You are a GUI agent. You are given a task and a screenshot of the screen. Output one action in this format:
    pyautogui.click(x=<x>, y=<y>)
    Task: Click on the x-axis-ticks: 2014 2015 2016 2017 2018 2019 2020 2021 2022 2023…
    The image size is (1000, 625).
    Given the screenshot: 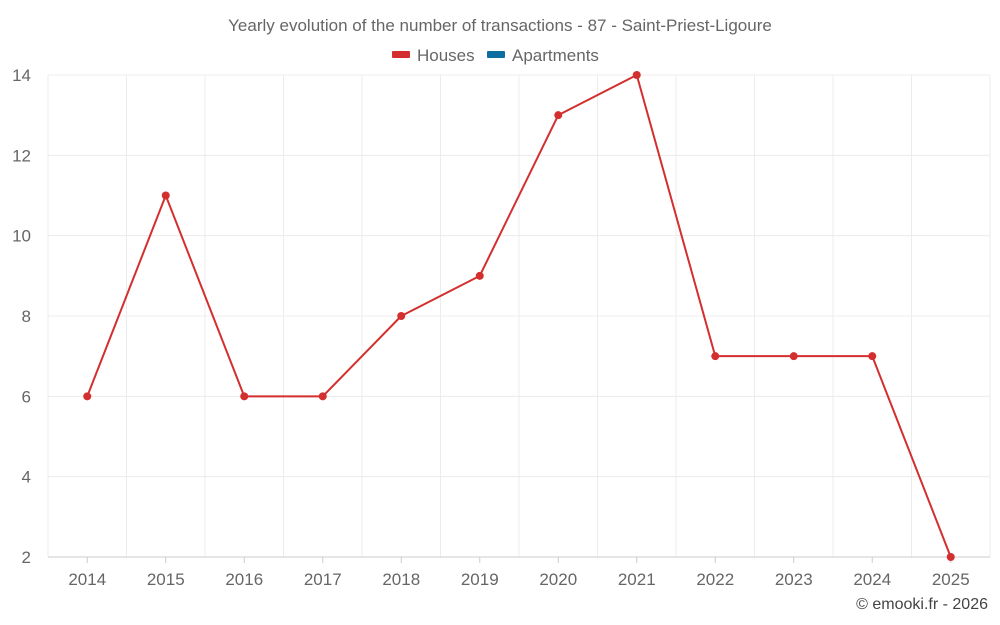 What is the action you would take?
    pyautogui.click(x=519, y=573)
    